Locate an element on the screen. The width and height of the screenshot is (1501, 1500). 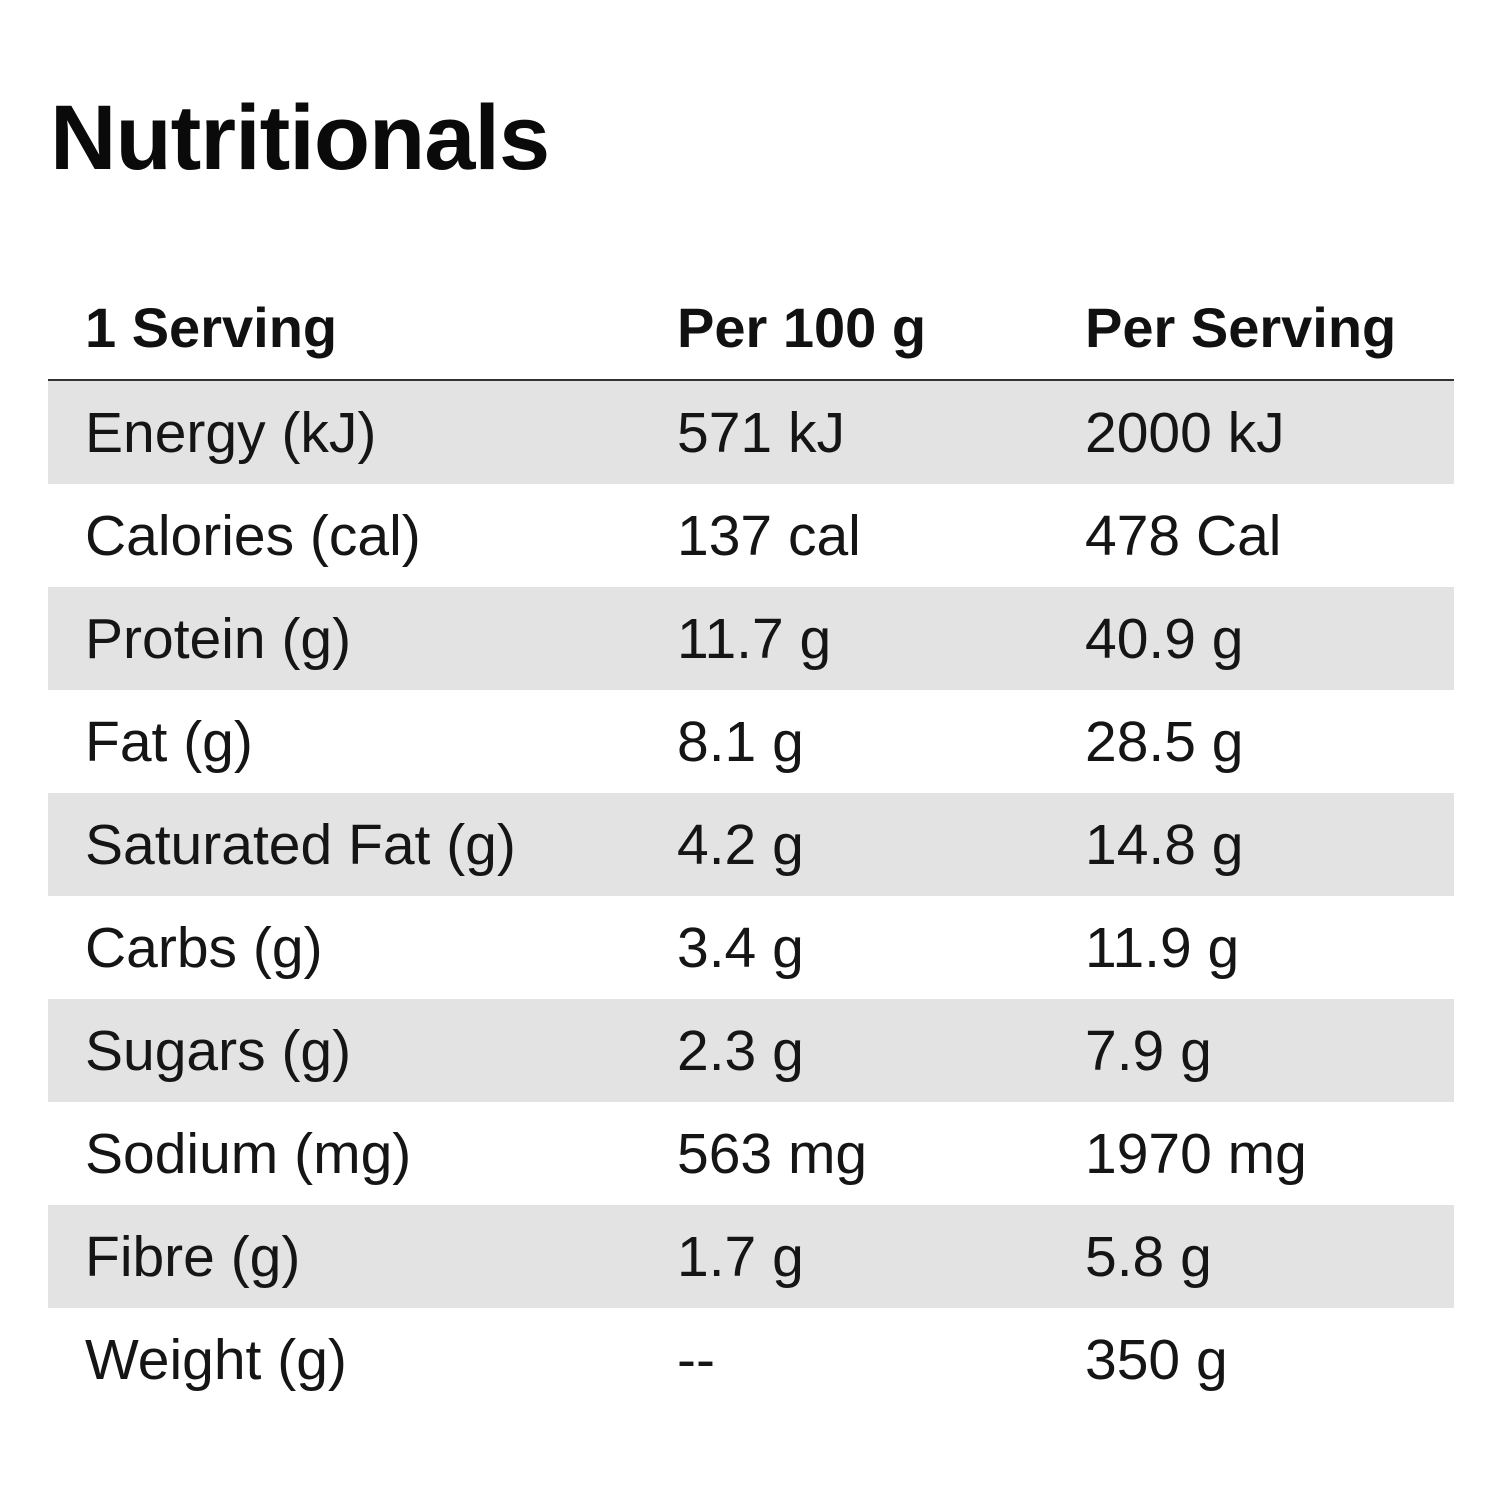
per-serving-value: 11.9 g is located at coordinates (1162, 947).